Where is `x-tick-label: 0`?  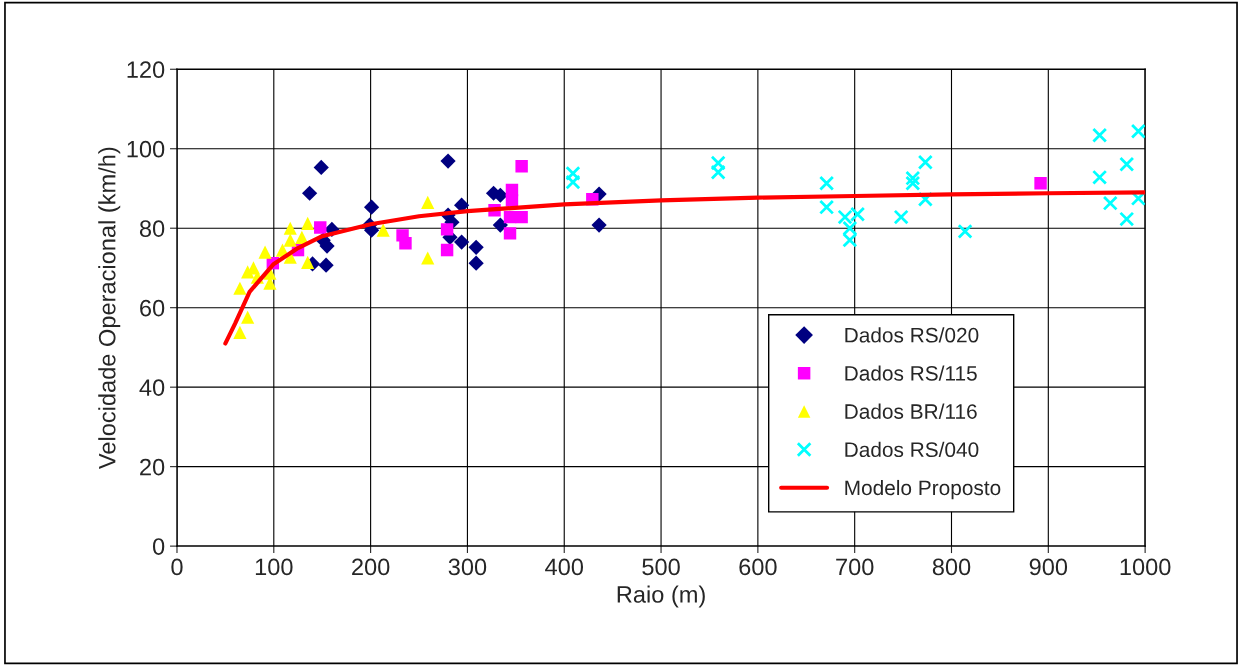
x-tick-label: 0 is located at coordinates (177, 567).